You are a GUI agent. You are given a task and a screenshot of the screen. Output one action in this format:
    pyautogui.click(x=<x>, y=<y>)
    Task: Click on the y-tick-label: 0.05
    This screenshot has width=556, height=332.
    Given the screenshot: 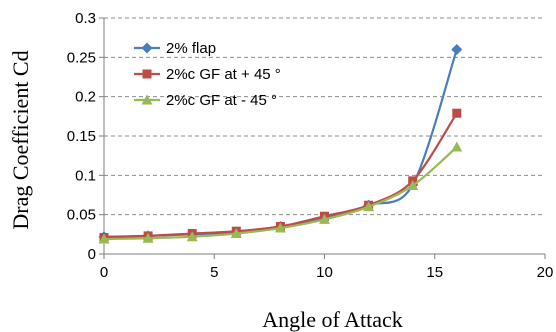 What is the action you would take?
    pyautogui.click(x=81, y=215)
    